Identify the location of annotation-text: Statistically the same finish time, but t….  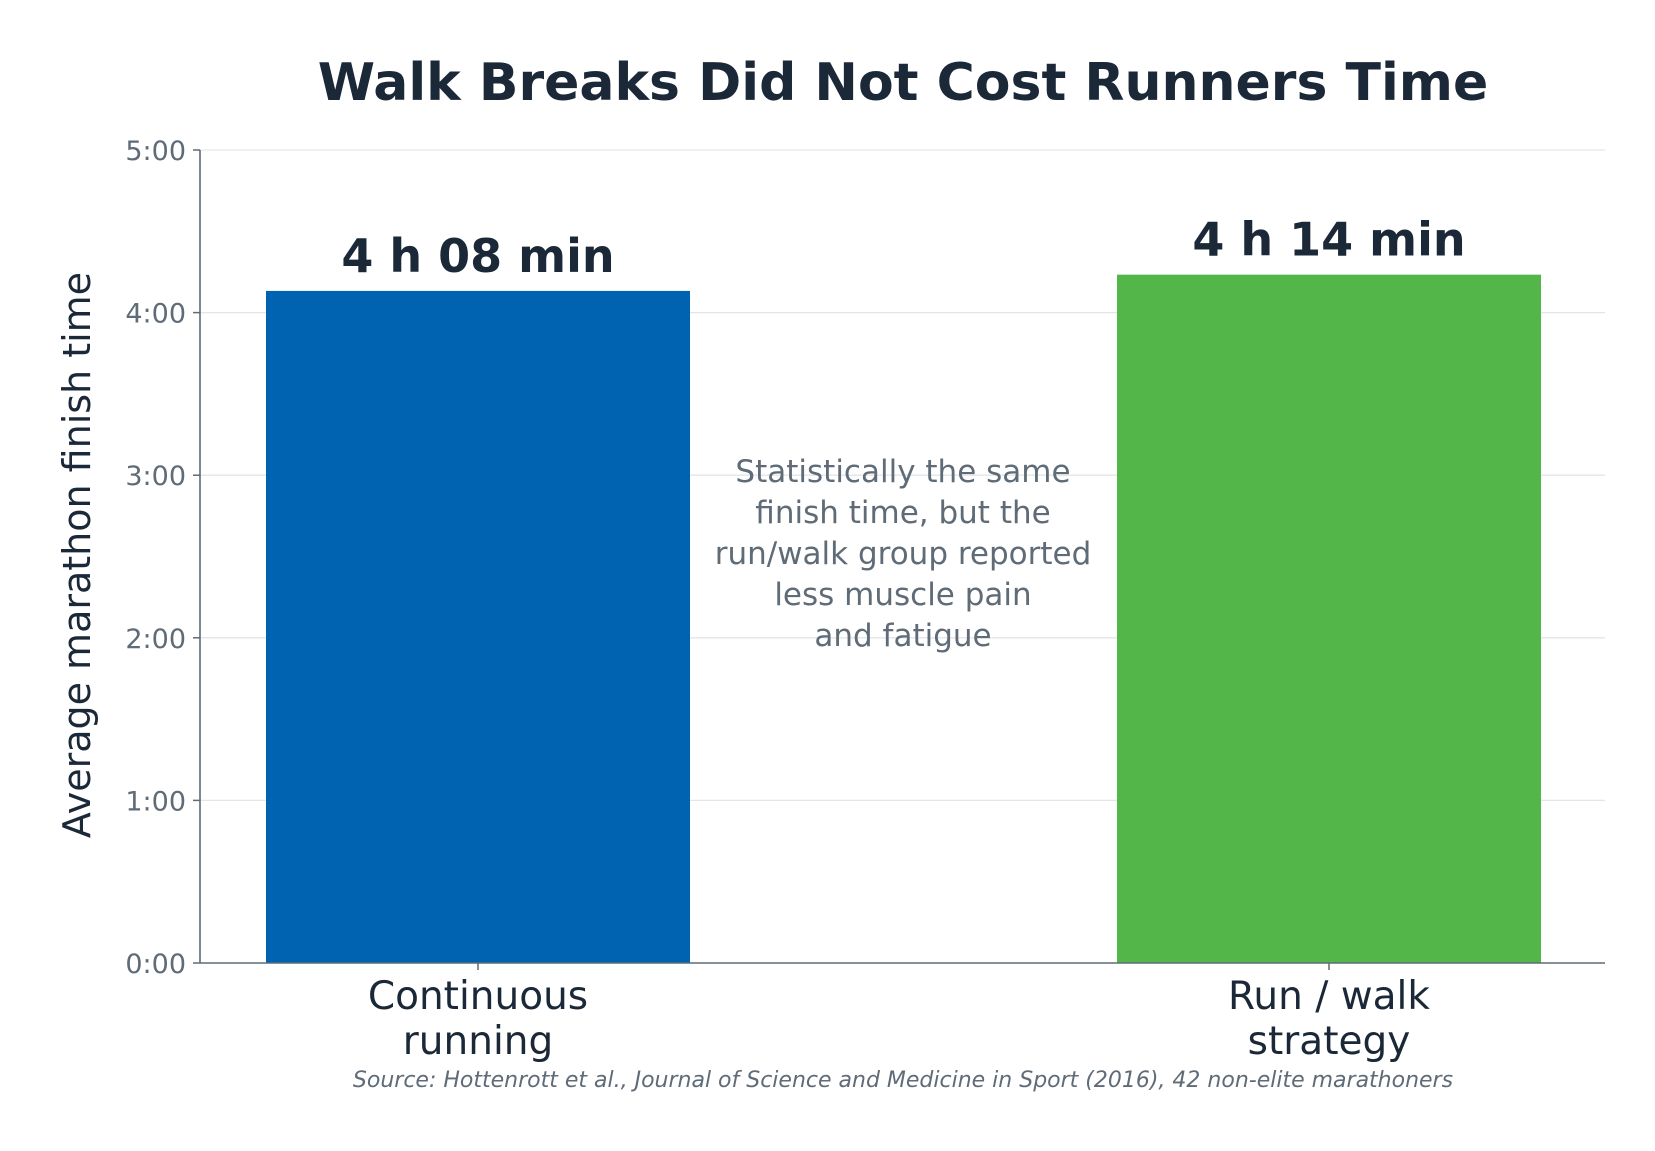
(903, 554).